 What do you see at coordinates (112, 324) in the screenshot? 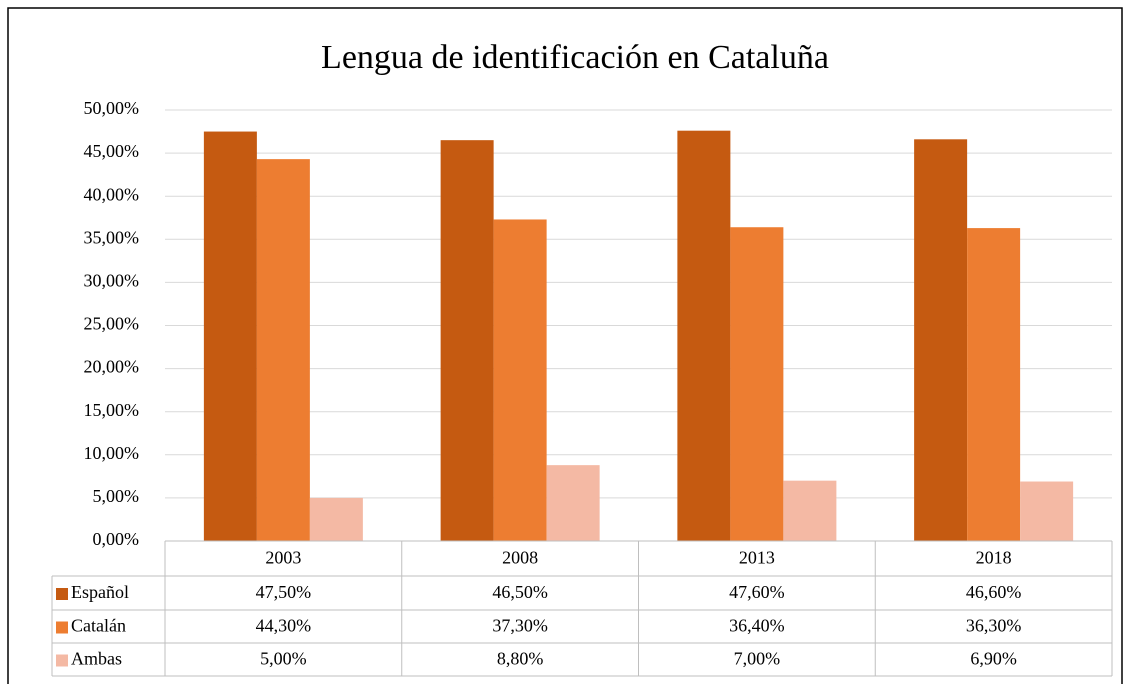
I see `y-tick-label: 25,00%` at bounding box center [112, 324].